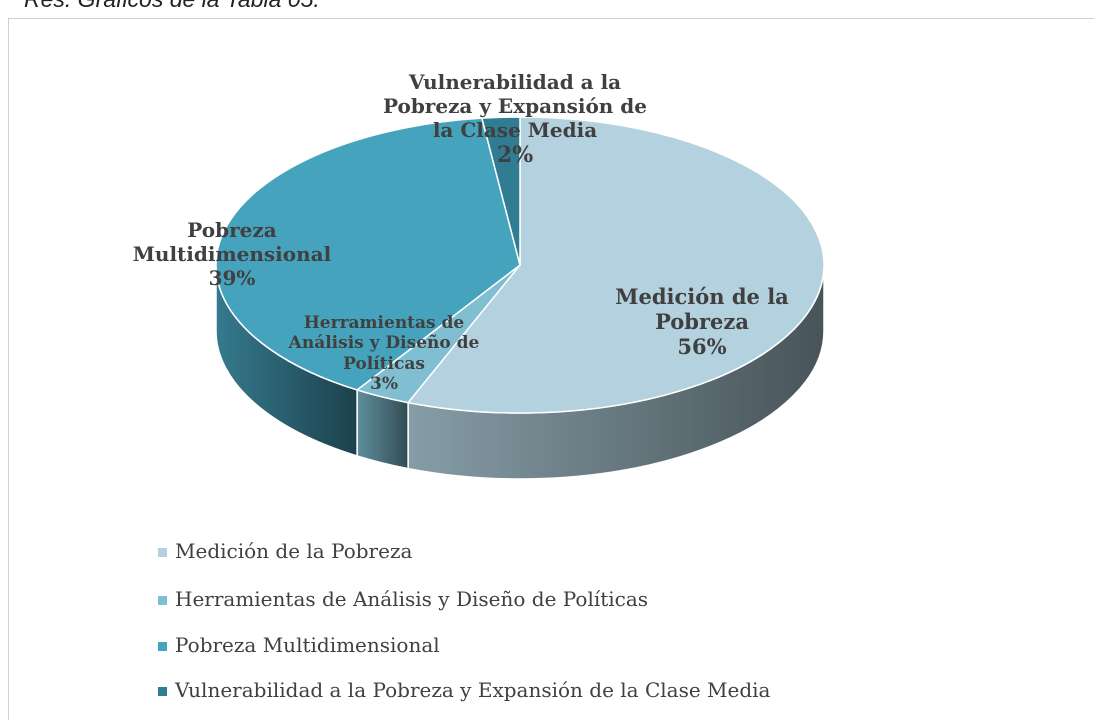  What do you see at coordinates (384, 384) in the screenshot?
I see `data-label-value: 3%` at bounding box center [384, 384].